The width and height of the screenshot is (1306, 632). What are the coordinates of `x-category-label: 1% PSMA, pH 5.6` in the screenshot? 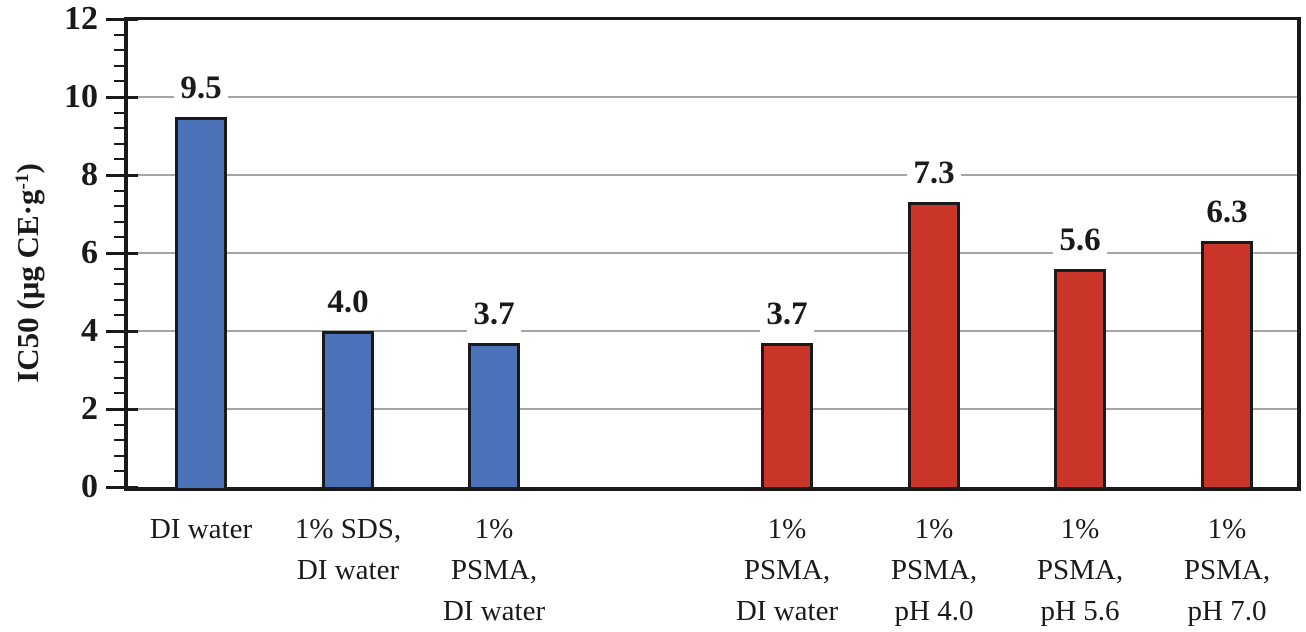 It's located at (1080, 570).